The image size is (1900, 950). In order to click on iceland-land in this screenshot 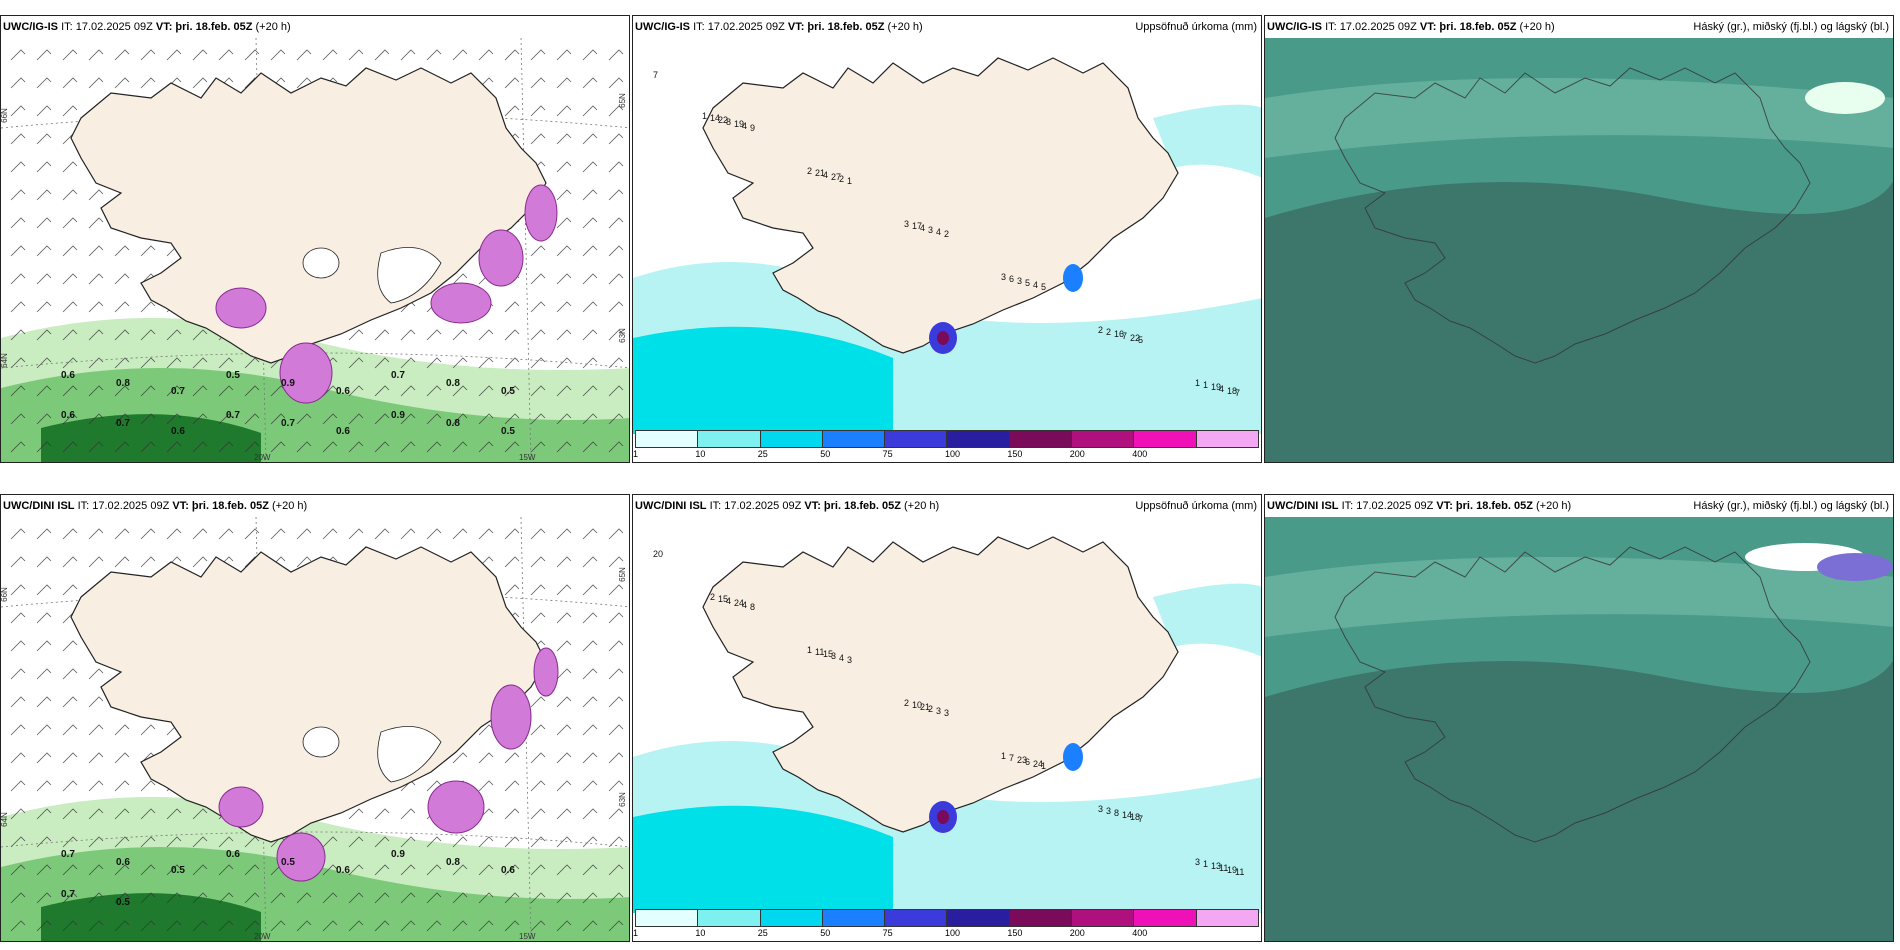, I will do `click(308, 694)`.